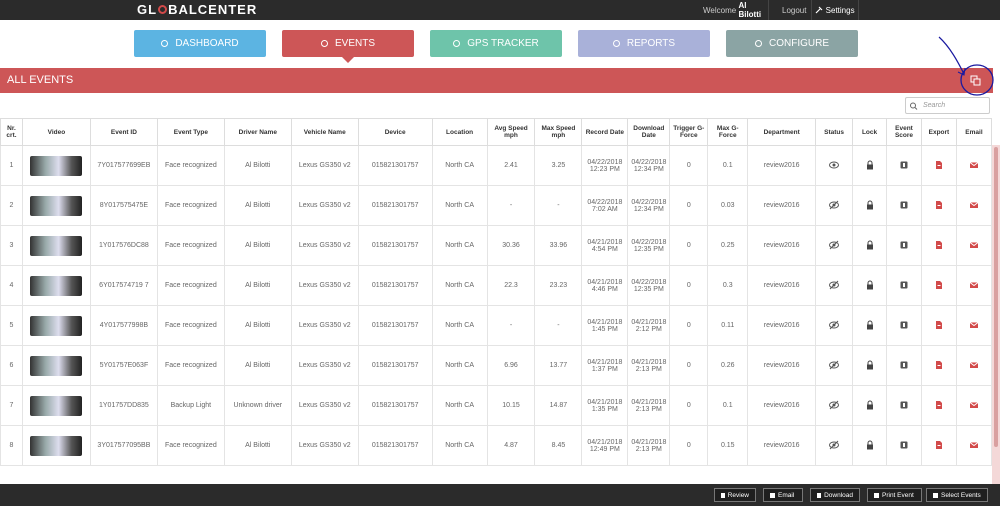 This screenshot has height=506, width=1000. What do you see at coordinates (605, 202) in the screenshot?
I see `date-part: 04/22/2018` at bounding box center [605, 202].